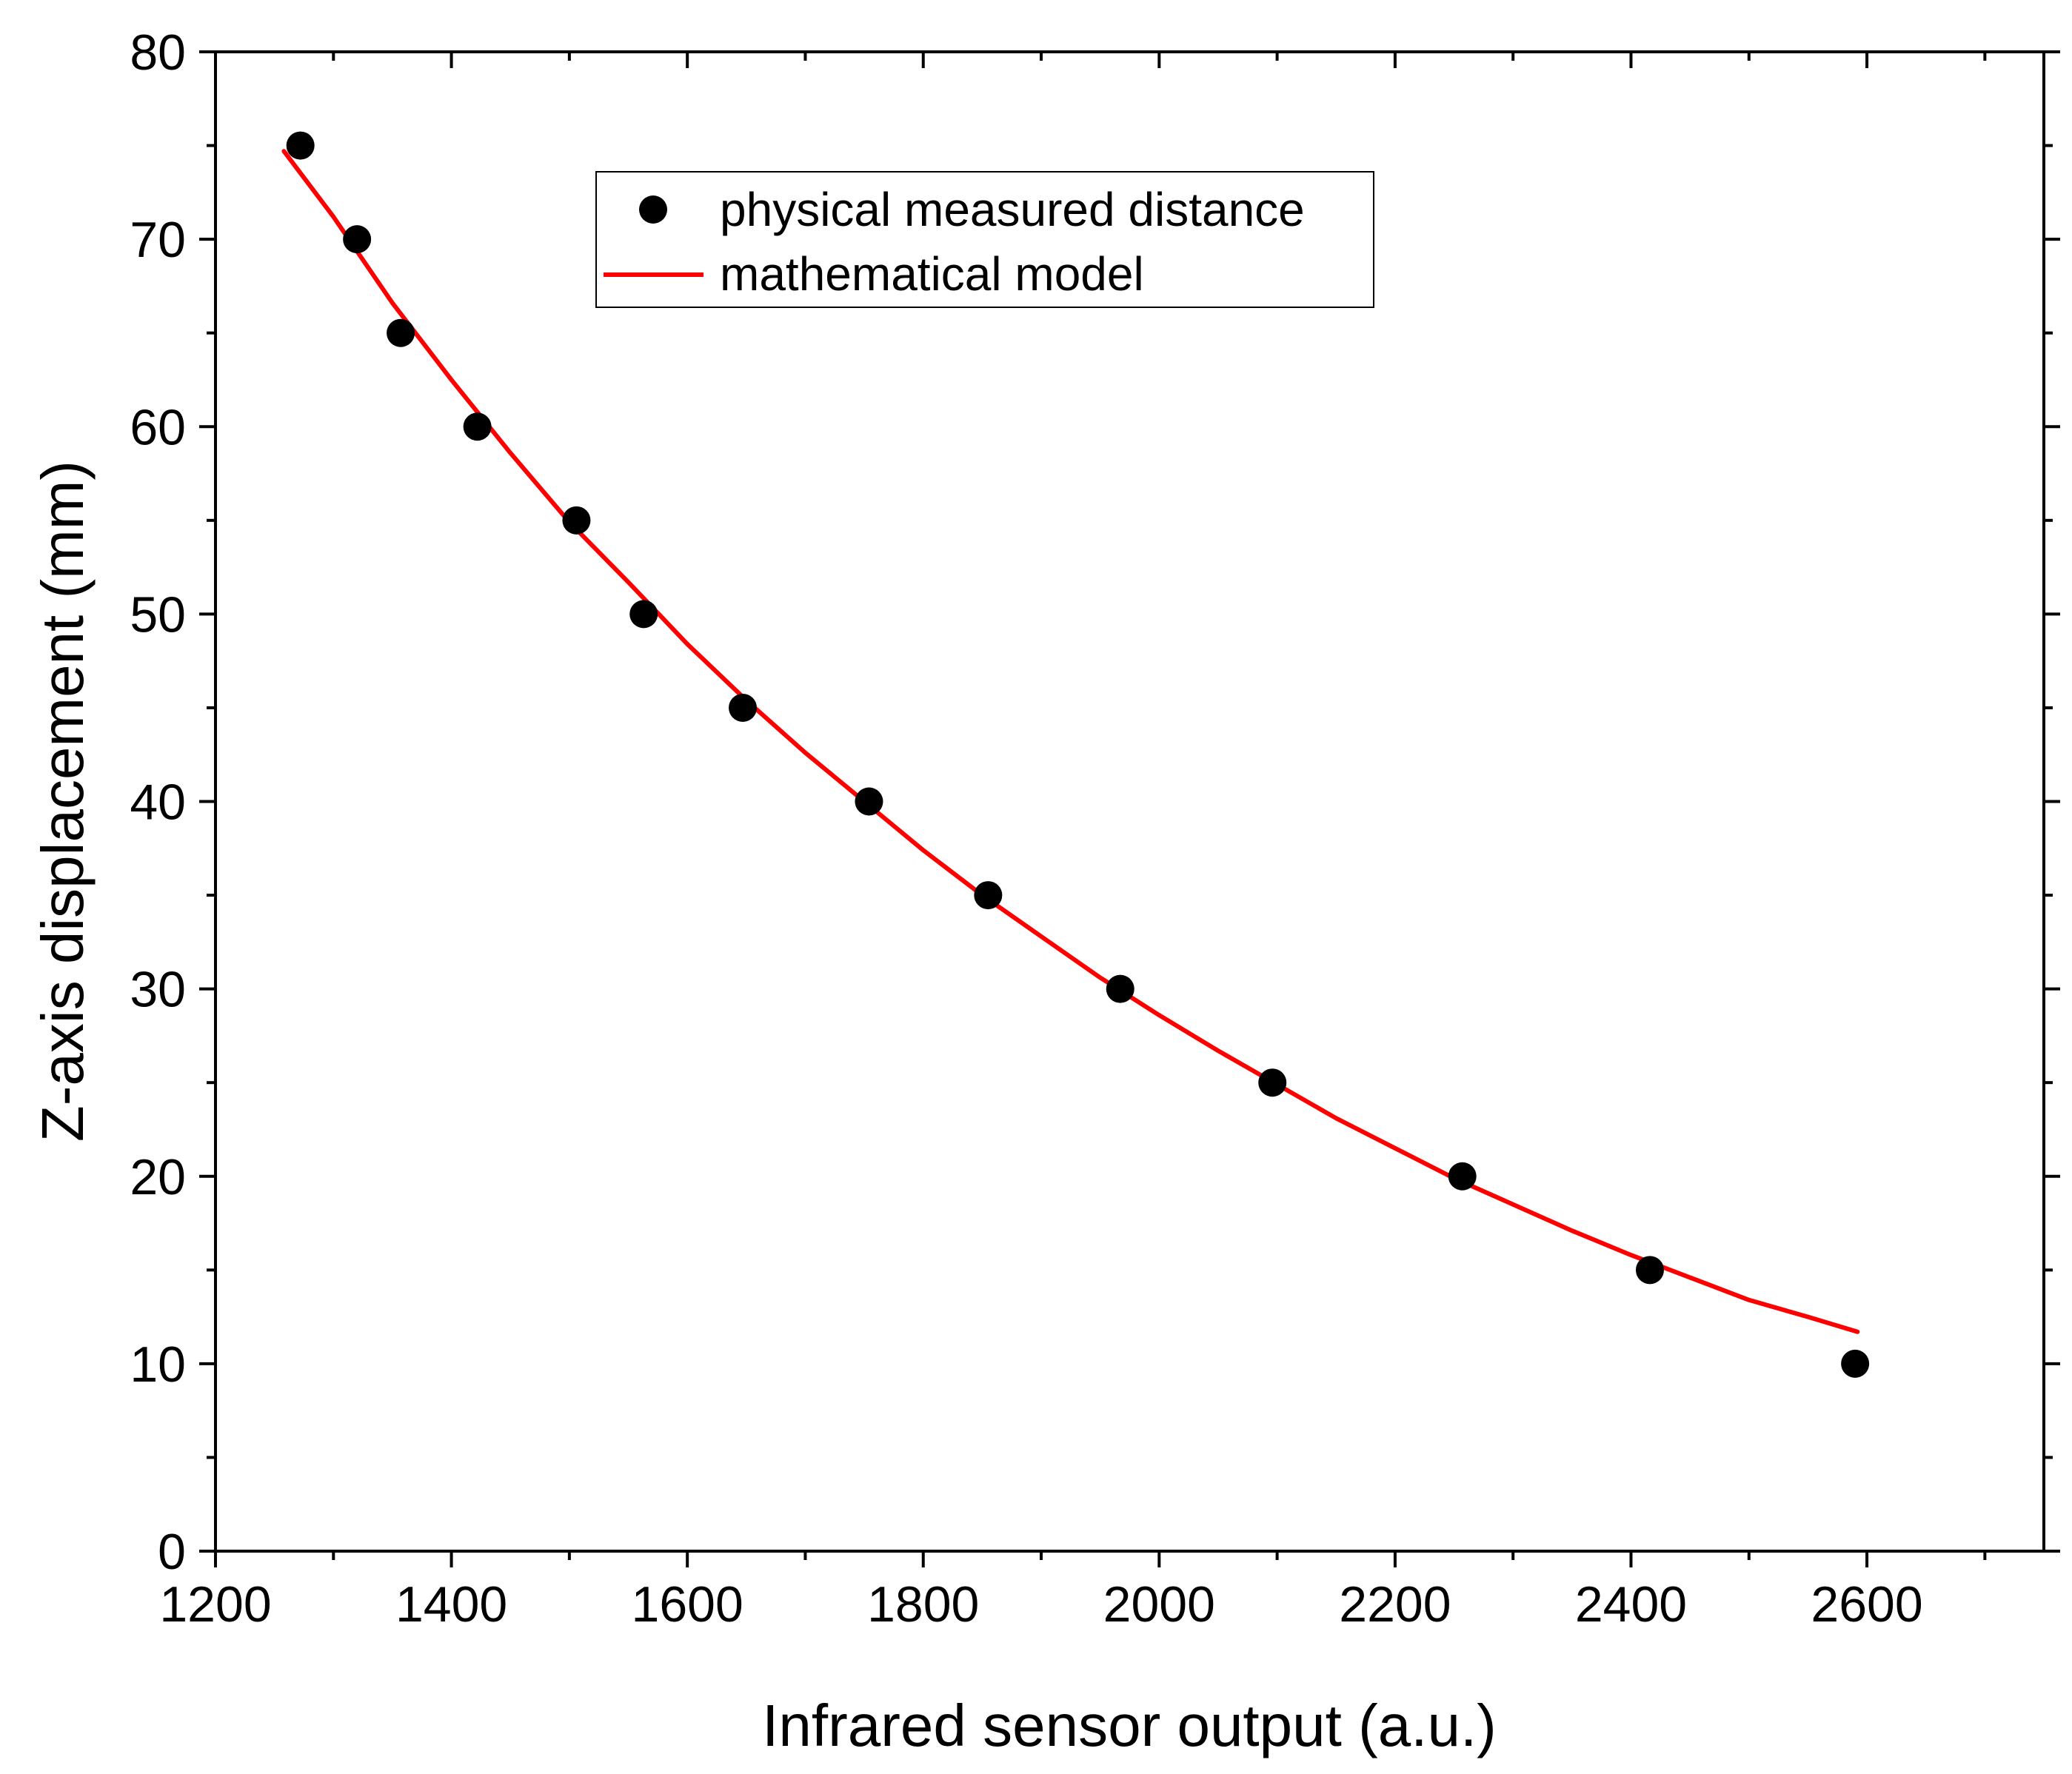  I want to click on x-tick-label-2000: 2000, so click(1159, 1605).